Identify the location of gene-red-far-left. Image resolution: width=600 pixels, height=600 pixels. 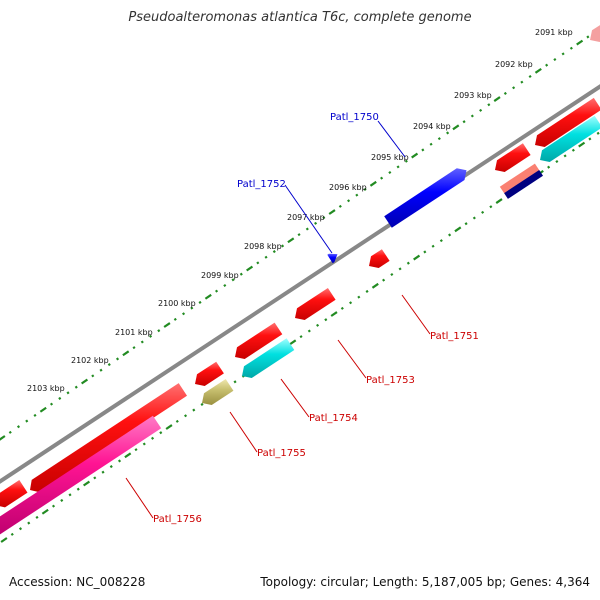
(14, 494).